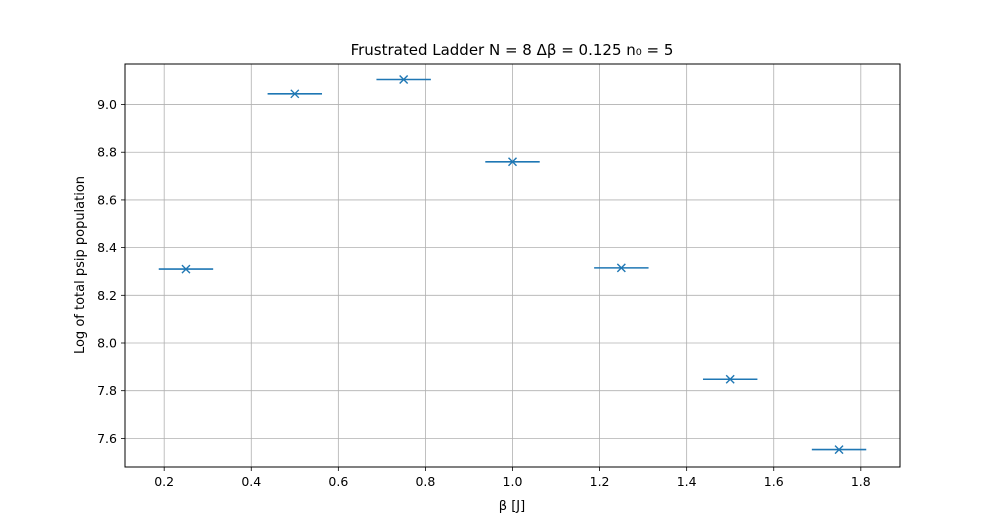 The height and width of the screenshot is (525, 1000). Describe the element at coordinates (861, 481) in the screenshot. I see `x-tick-label: 1.8` at that location.